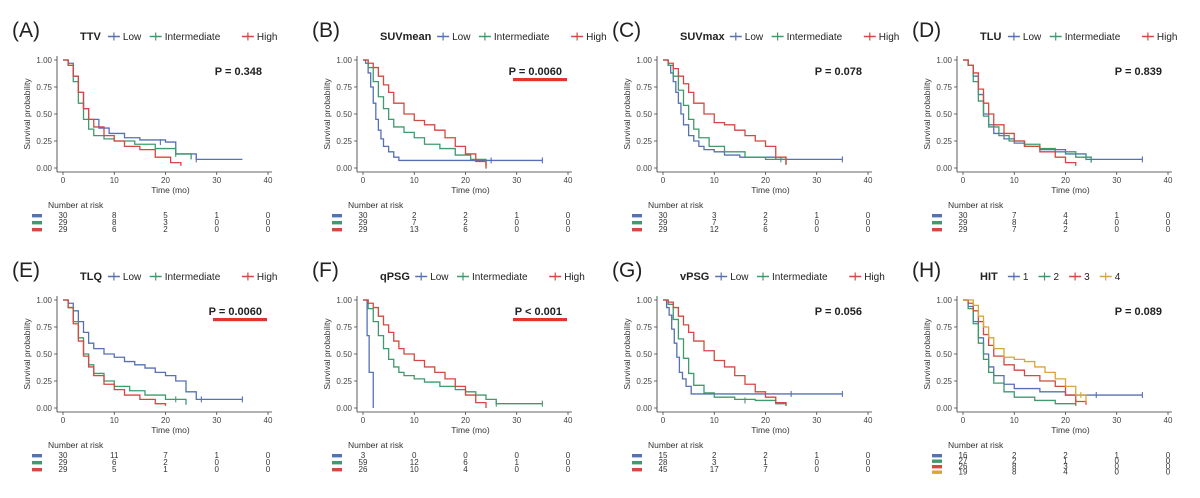 This screenshot has width=1200, height=498. Describe the element at coordinates (344, 168) in the screenshot. I see `y-tick-label: 0.00` at that location.